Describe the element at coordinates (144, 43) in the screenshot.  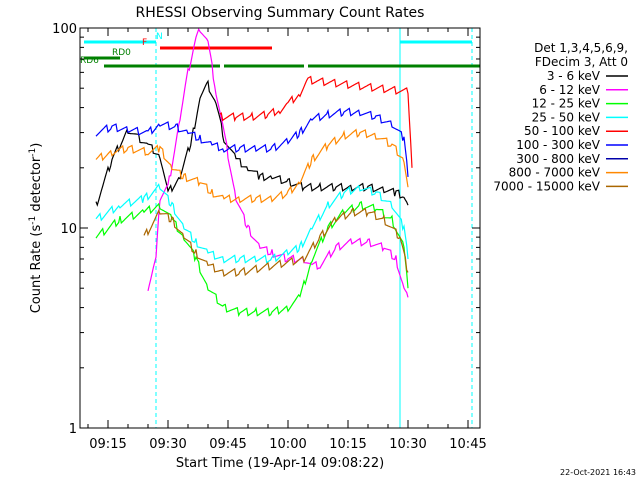
I see `status-label-f: F` at that location.